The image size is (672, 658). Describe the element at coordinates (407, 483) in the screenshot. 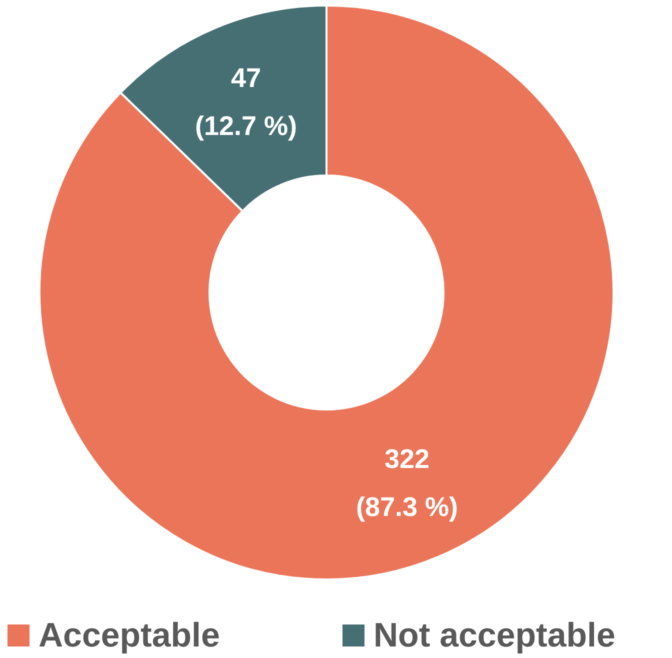

I see `data-label: 322 (87.3 %)` at that location.